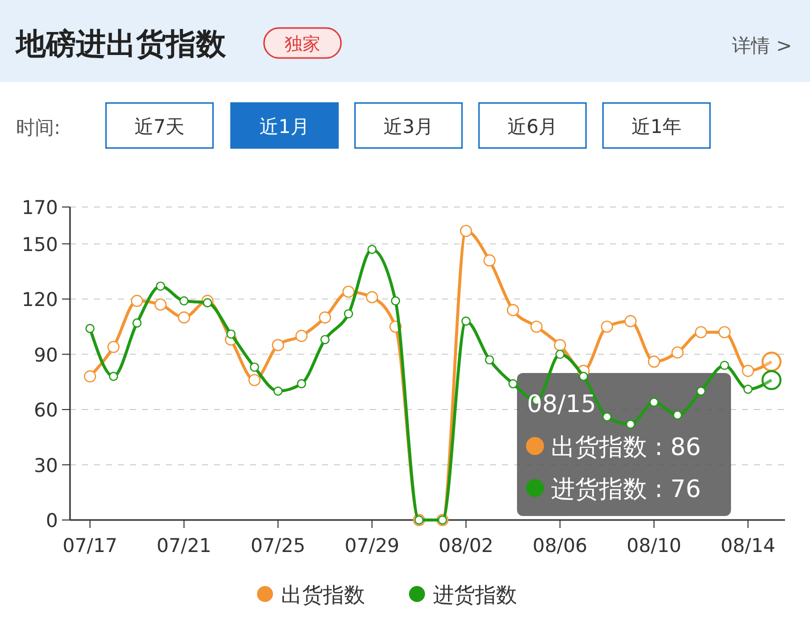  I want to click on annotation: 进货指数 : 76, so click(626, 489).